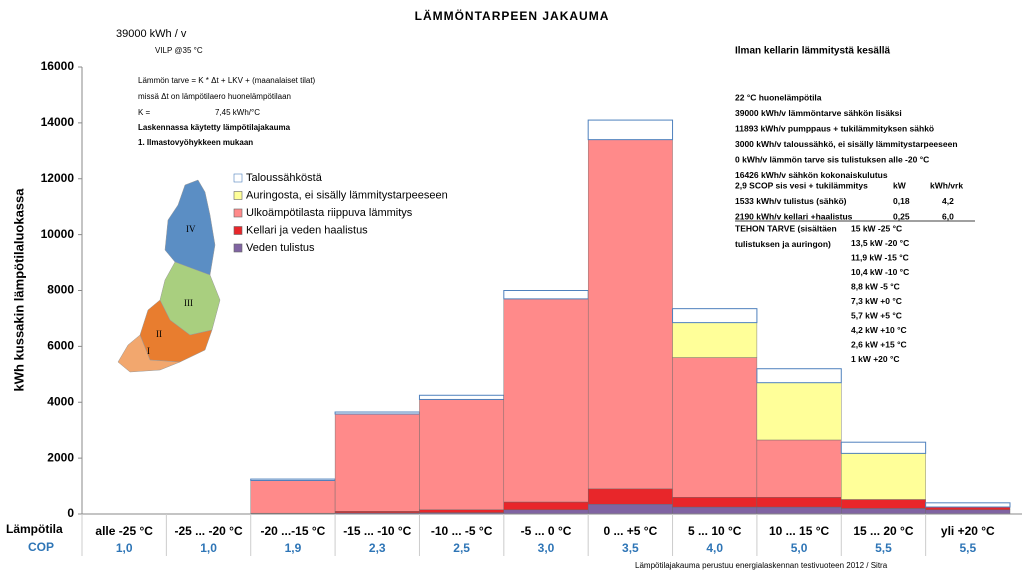  What do you see at coordinates (880, 257) in the screenshot?
I see `note: 11,9 kW -15 °C` at bounding box center [880, 257].